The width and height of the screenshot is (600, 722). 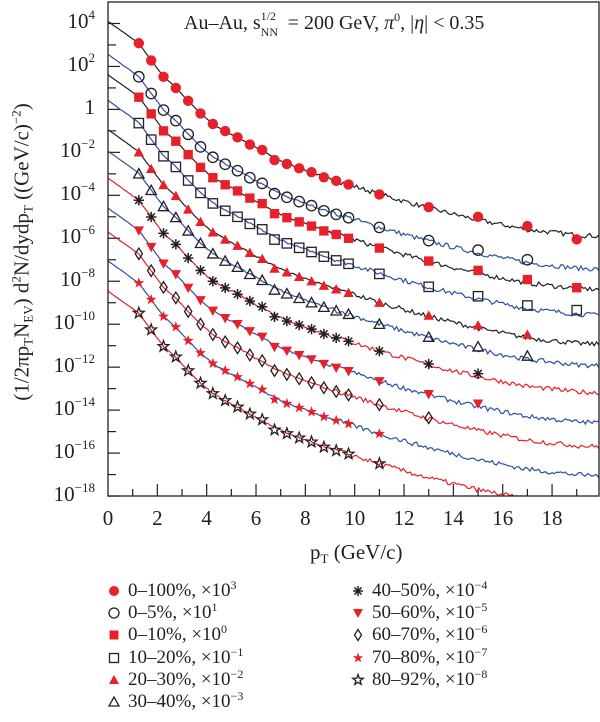 What do you see at coordinates (237, 673) in the screenshot?
I see `legend-exp: −2` at bounding box center [237, 673].